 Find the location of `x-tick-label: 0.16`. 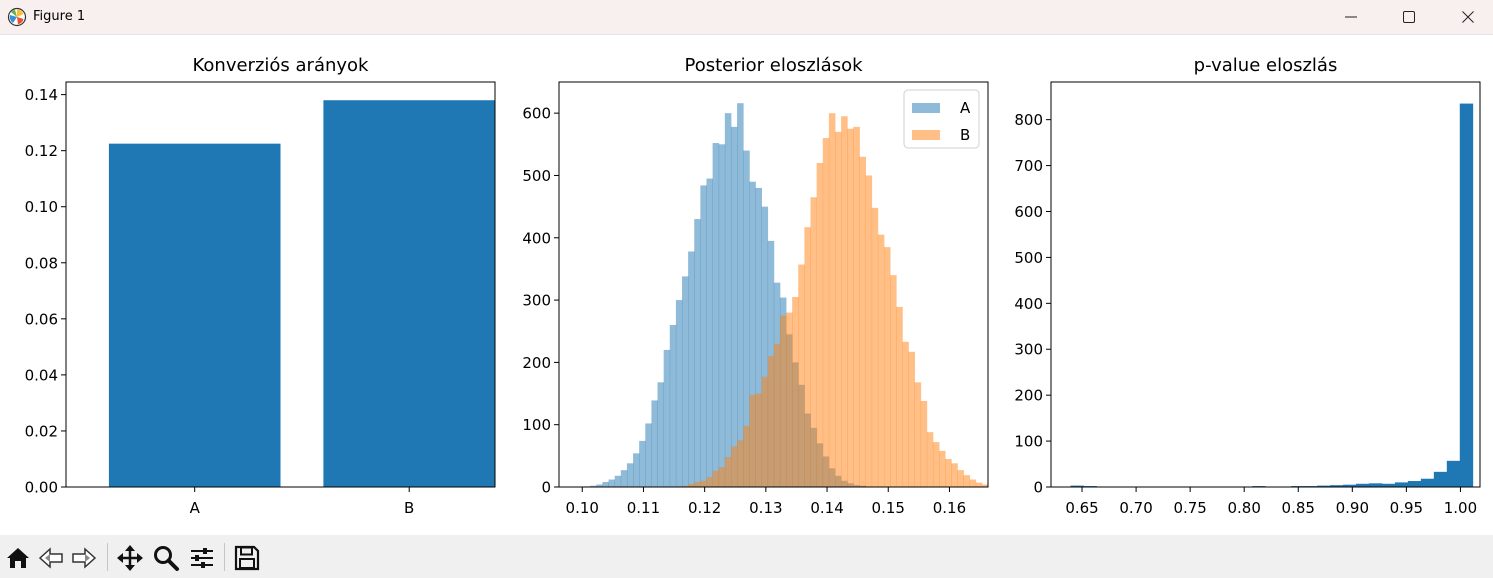

x-tick-label: 0.16 is located at coordinates (949, 508).